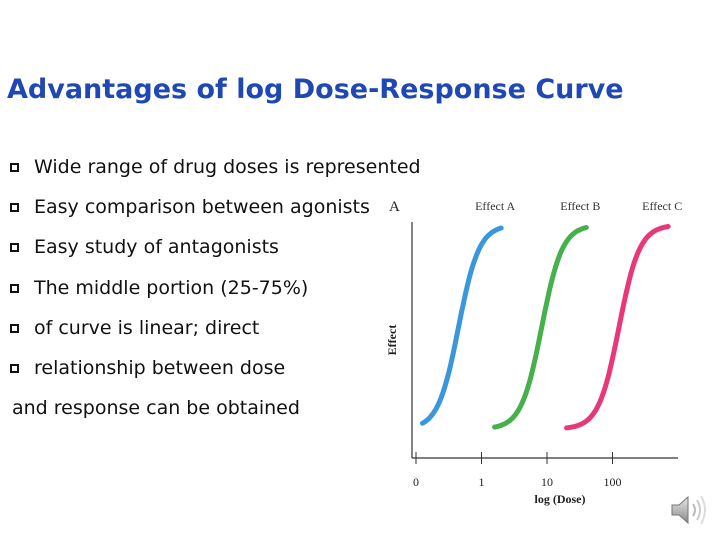 The height and width of the screenshot is (540, 720). Describe the element at coordinates (147, 328) in the screenshot. I see `bullet-text: of curve is linear; direct` at that location.